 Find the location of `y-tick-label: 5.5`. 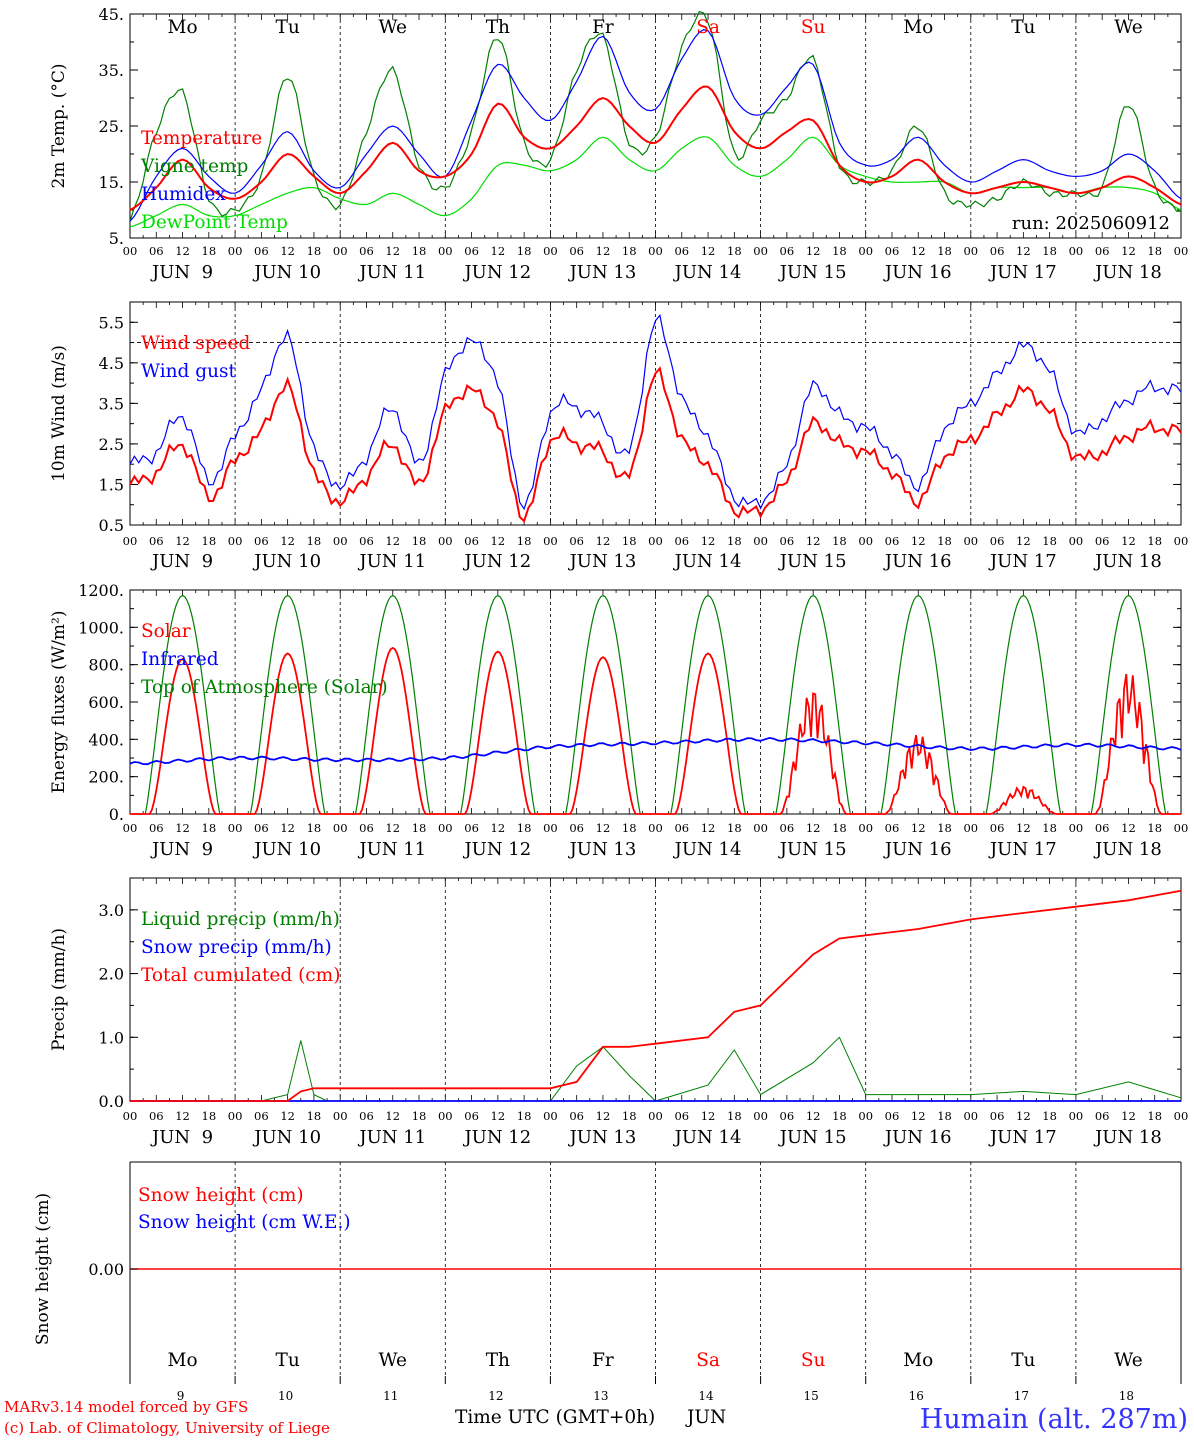

y-tick-label: 5.5 is located at coordinates (111, 322).